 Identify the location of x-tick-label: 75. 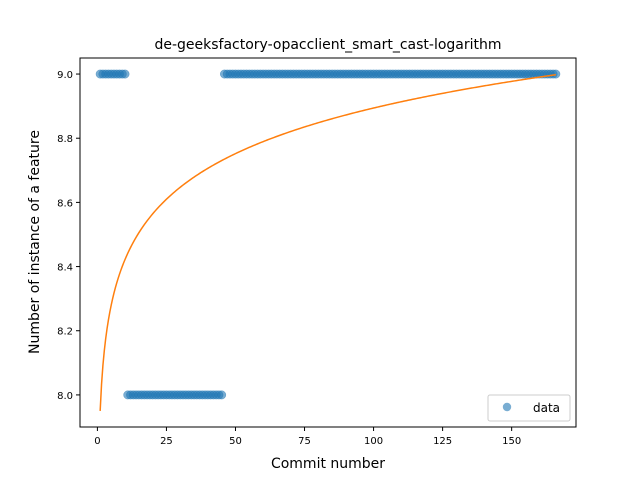
(304, 441).